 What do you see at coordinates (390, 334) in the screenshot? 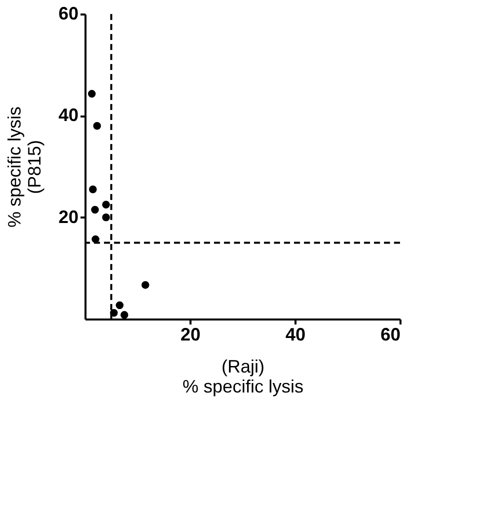
I see `x-tick-label: 60` at bounding box center [390, 334].